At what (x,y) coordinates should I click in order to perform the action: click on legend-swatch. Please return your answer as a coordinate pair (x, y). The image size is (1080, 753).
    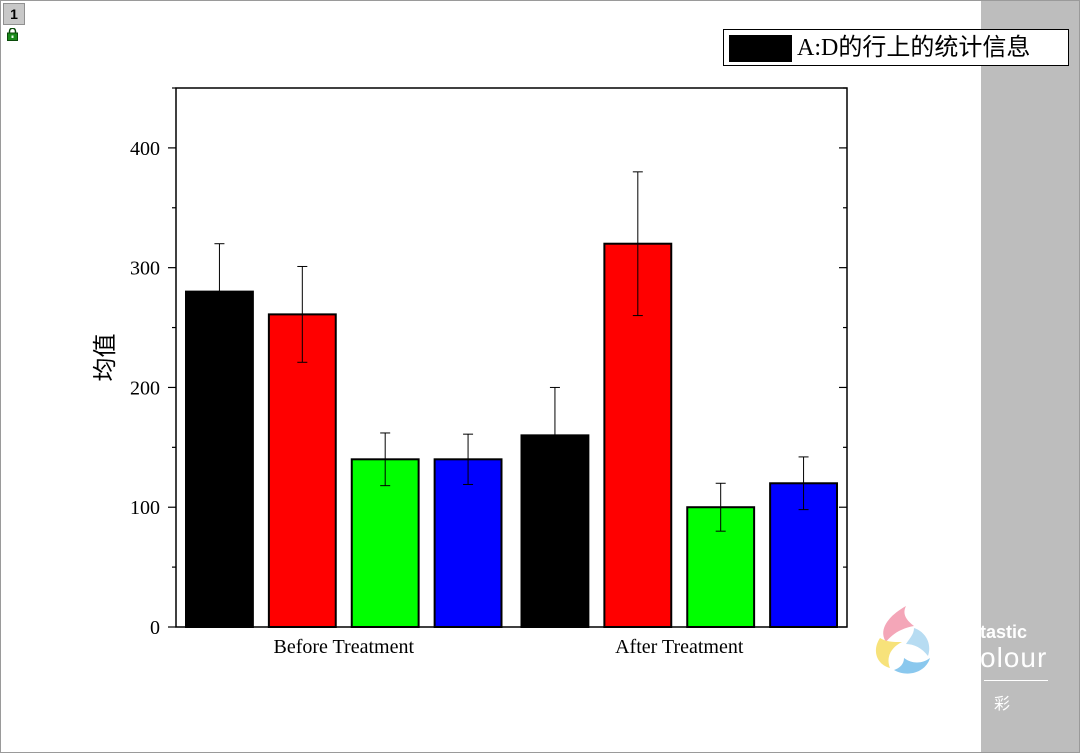
    Looking at the image, I should click on (760, 48).